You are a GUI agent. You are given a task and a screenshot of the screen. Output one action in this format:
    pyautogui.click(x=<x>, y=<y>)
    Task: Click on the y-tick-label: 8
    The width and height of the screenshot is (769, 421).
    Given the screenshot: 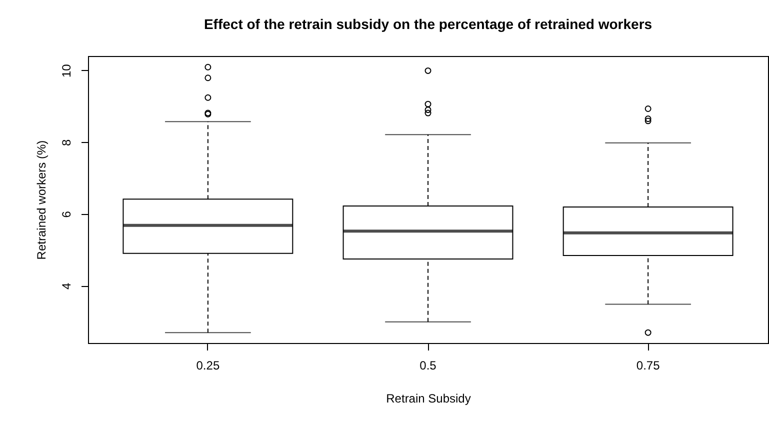 What is the action you would take?
    pyautogui.click(x=67, y=142)
    